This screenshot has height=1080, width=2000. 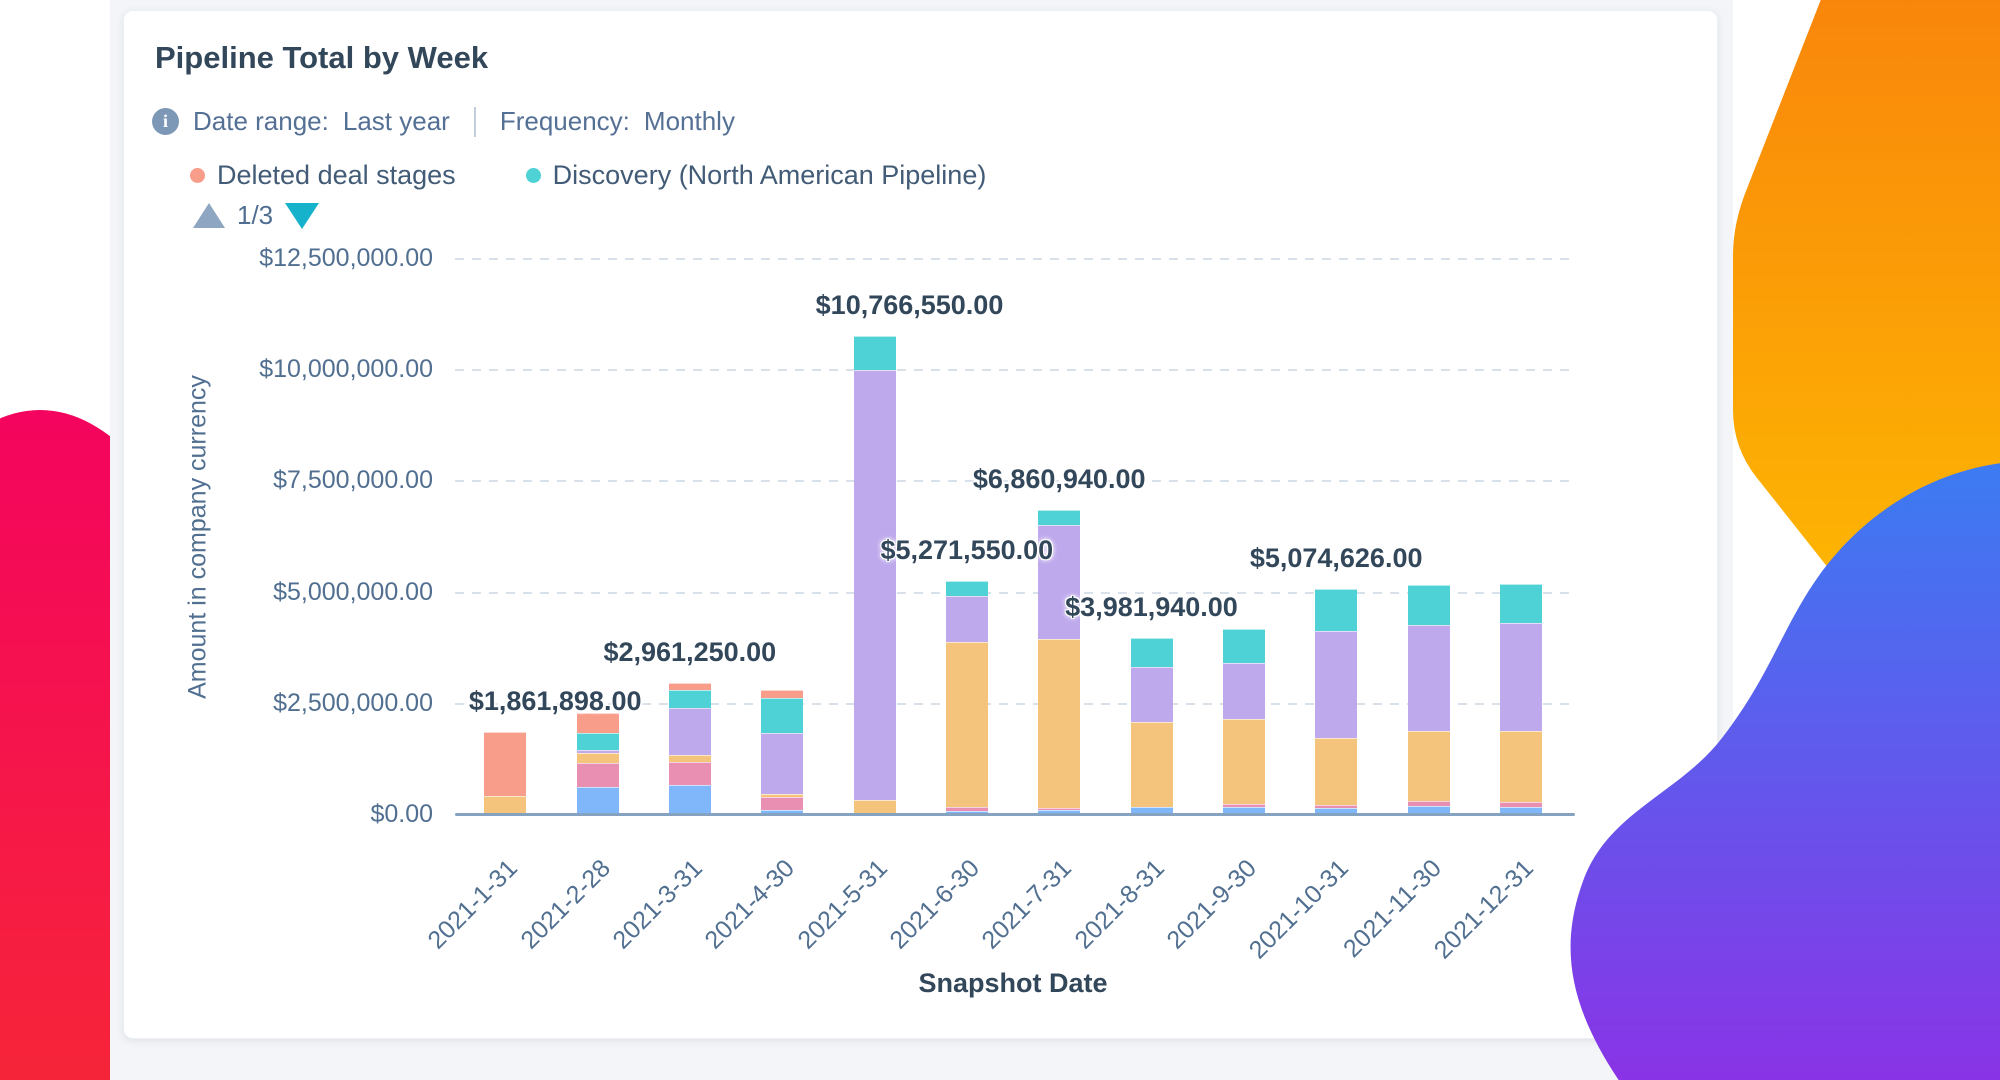 I want to click on bar-total-label: $2,961,250.00, so click(x=690, y=652).